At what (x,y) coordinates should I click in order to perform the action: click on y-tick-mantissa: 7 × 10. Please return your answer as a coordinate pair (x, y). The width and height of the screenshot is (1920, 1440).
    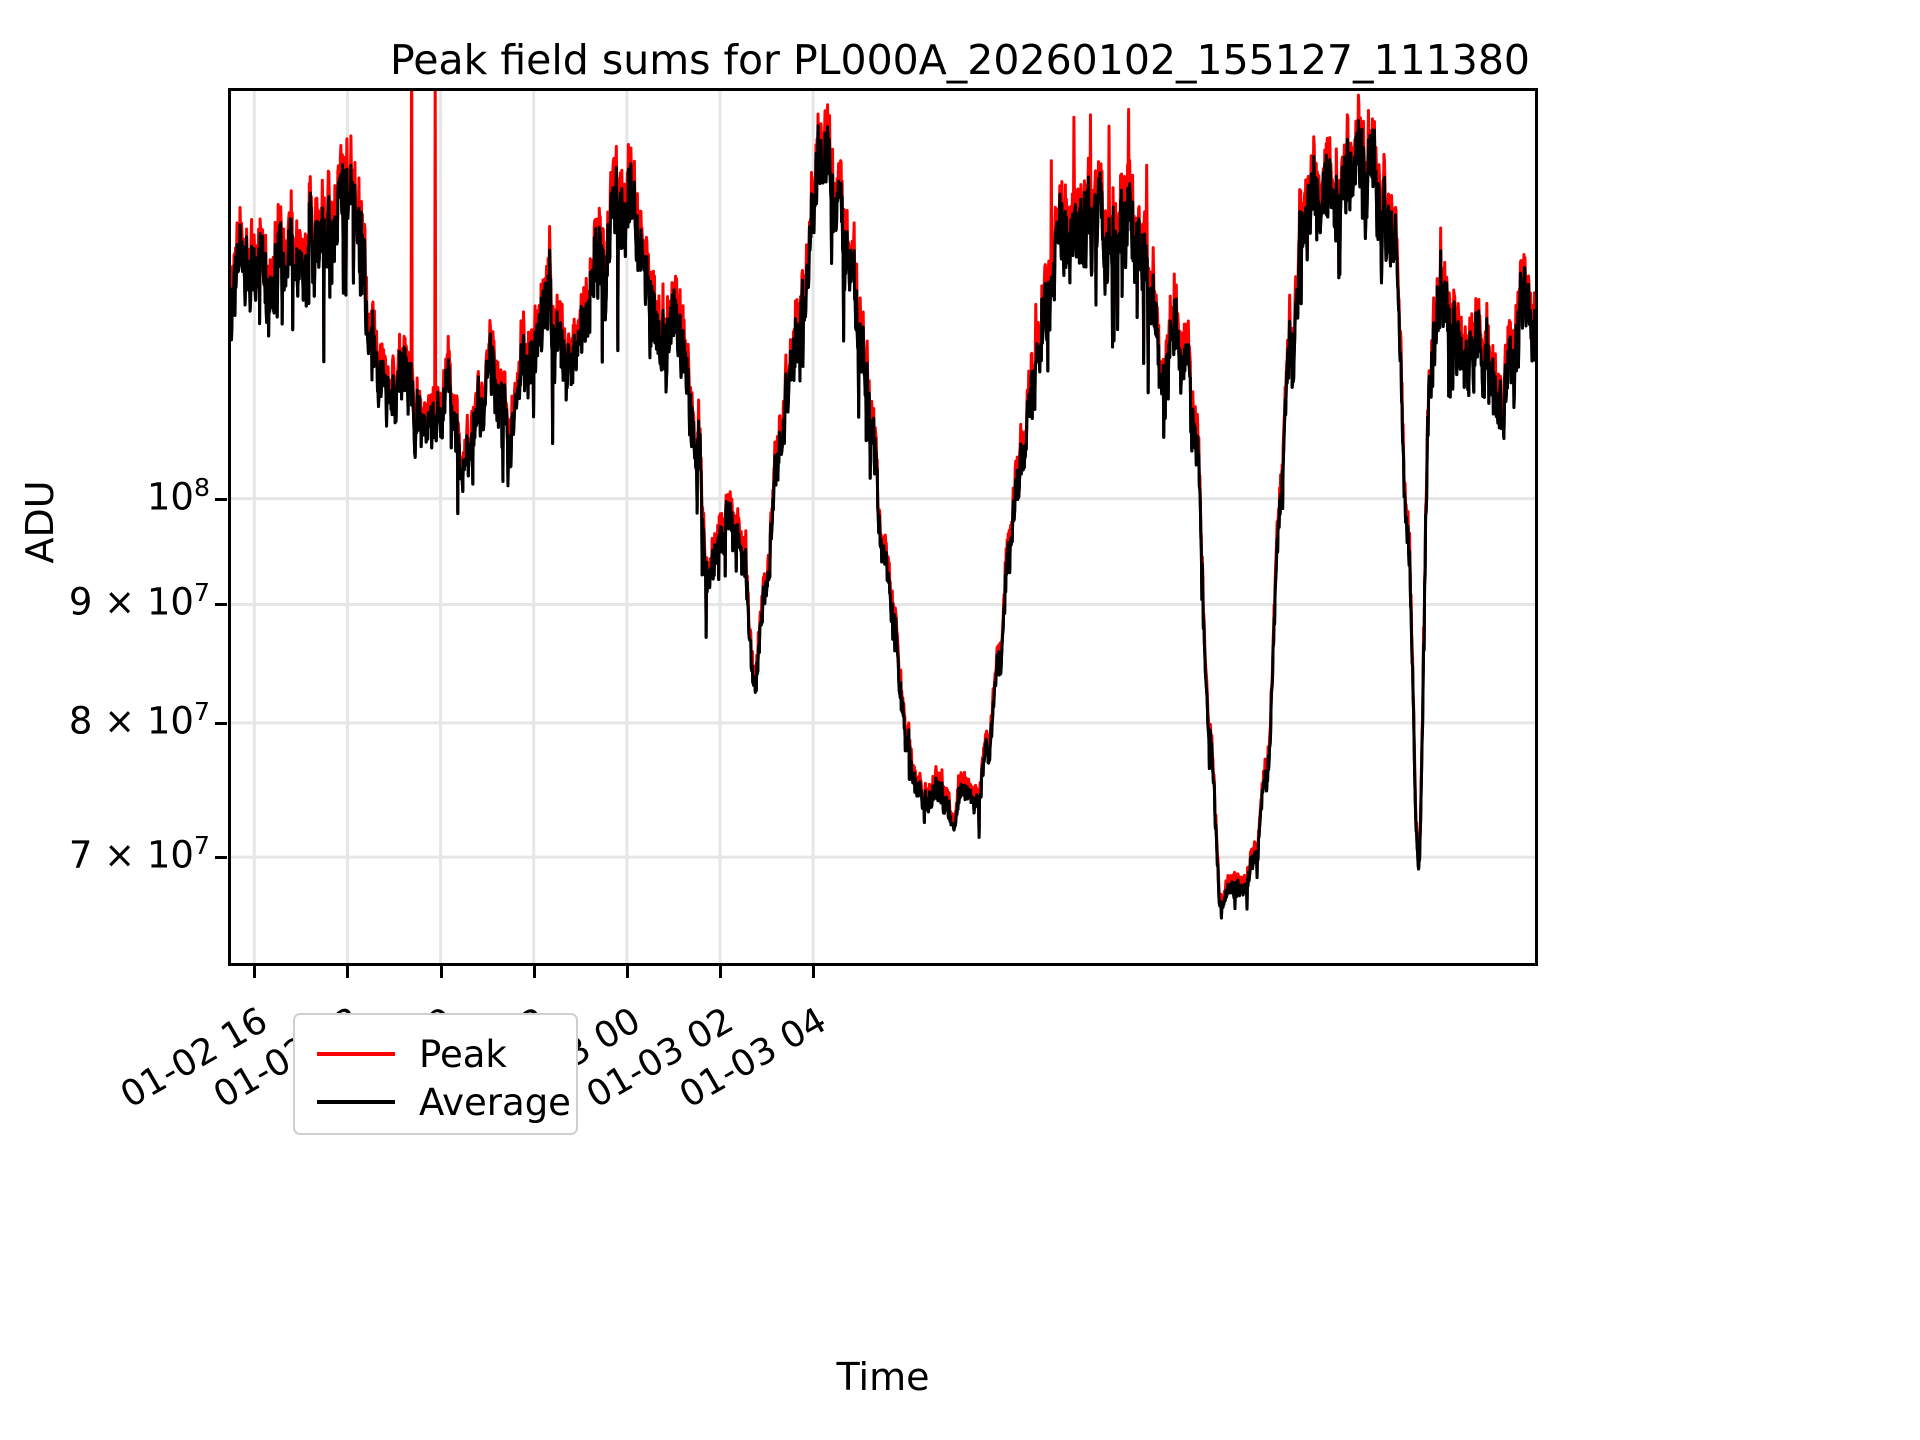
    Looking at the image, I should click on (131, 855).